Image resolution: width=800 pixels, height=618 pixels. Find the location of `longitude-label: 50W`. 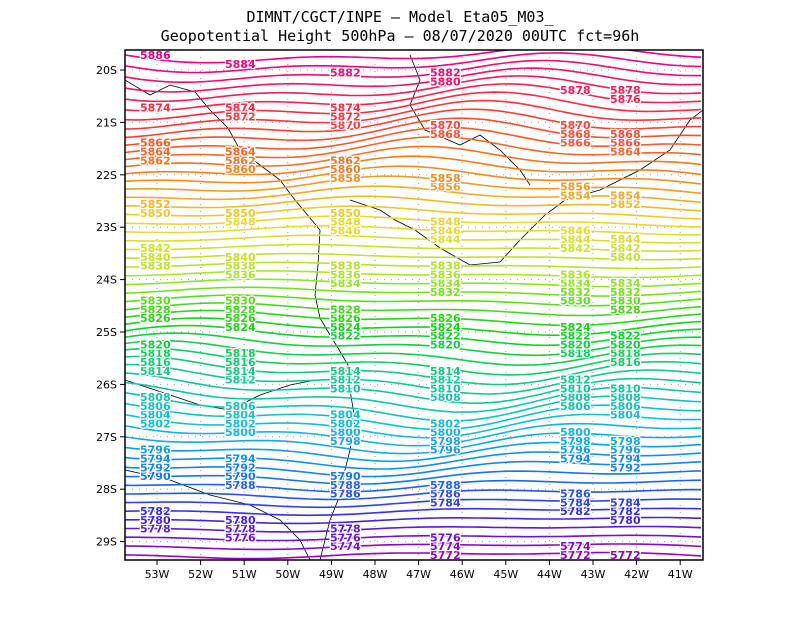

longitude-label: 50W is located at coordinates (287, 574).